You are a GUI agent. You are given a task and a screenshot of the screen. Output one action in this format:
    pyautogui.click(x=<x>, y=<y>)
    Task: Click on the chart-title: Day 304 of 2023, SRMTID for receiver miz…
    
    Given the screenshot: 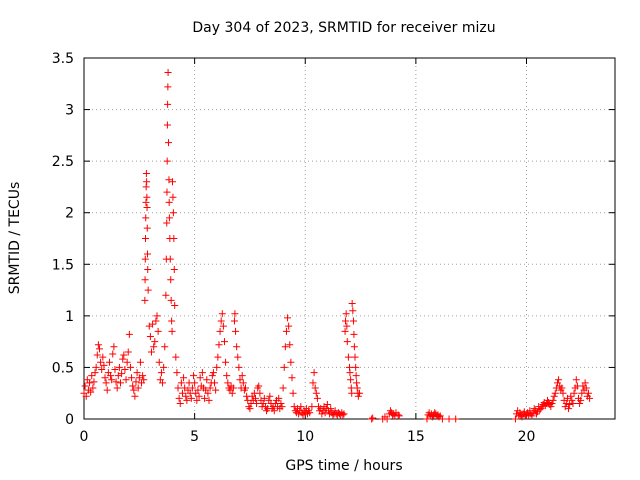 What is the action you would take?
    pyautogui.click(x=343, y=28)
    